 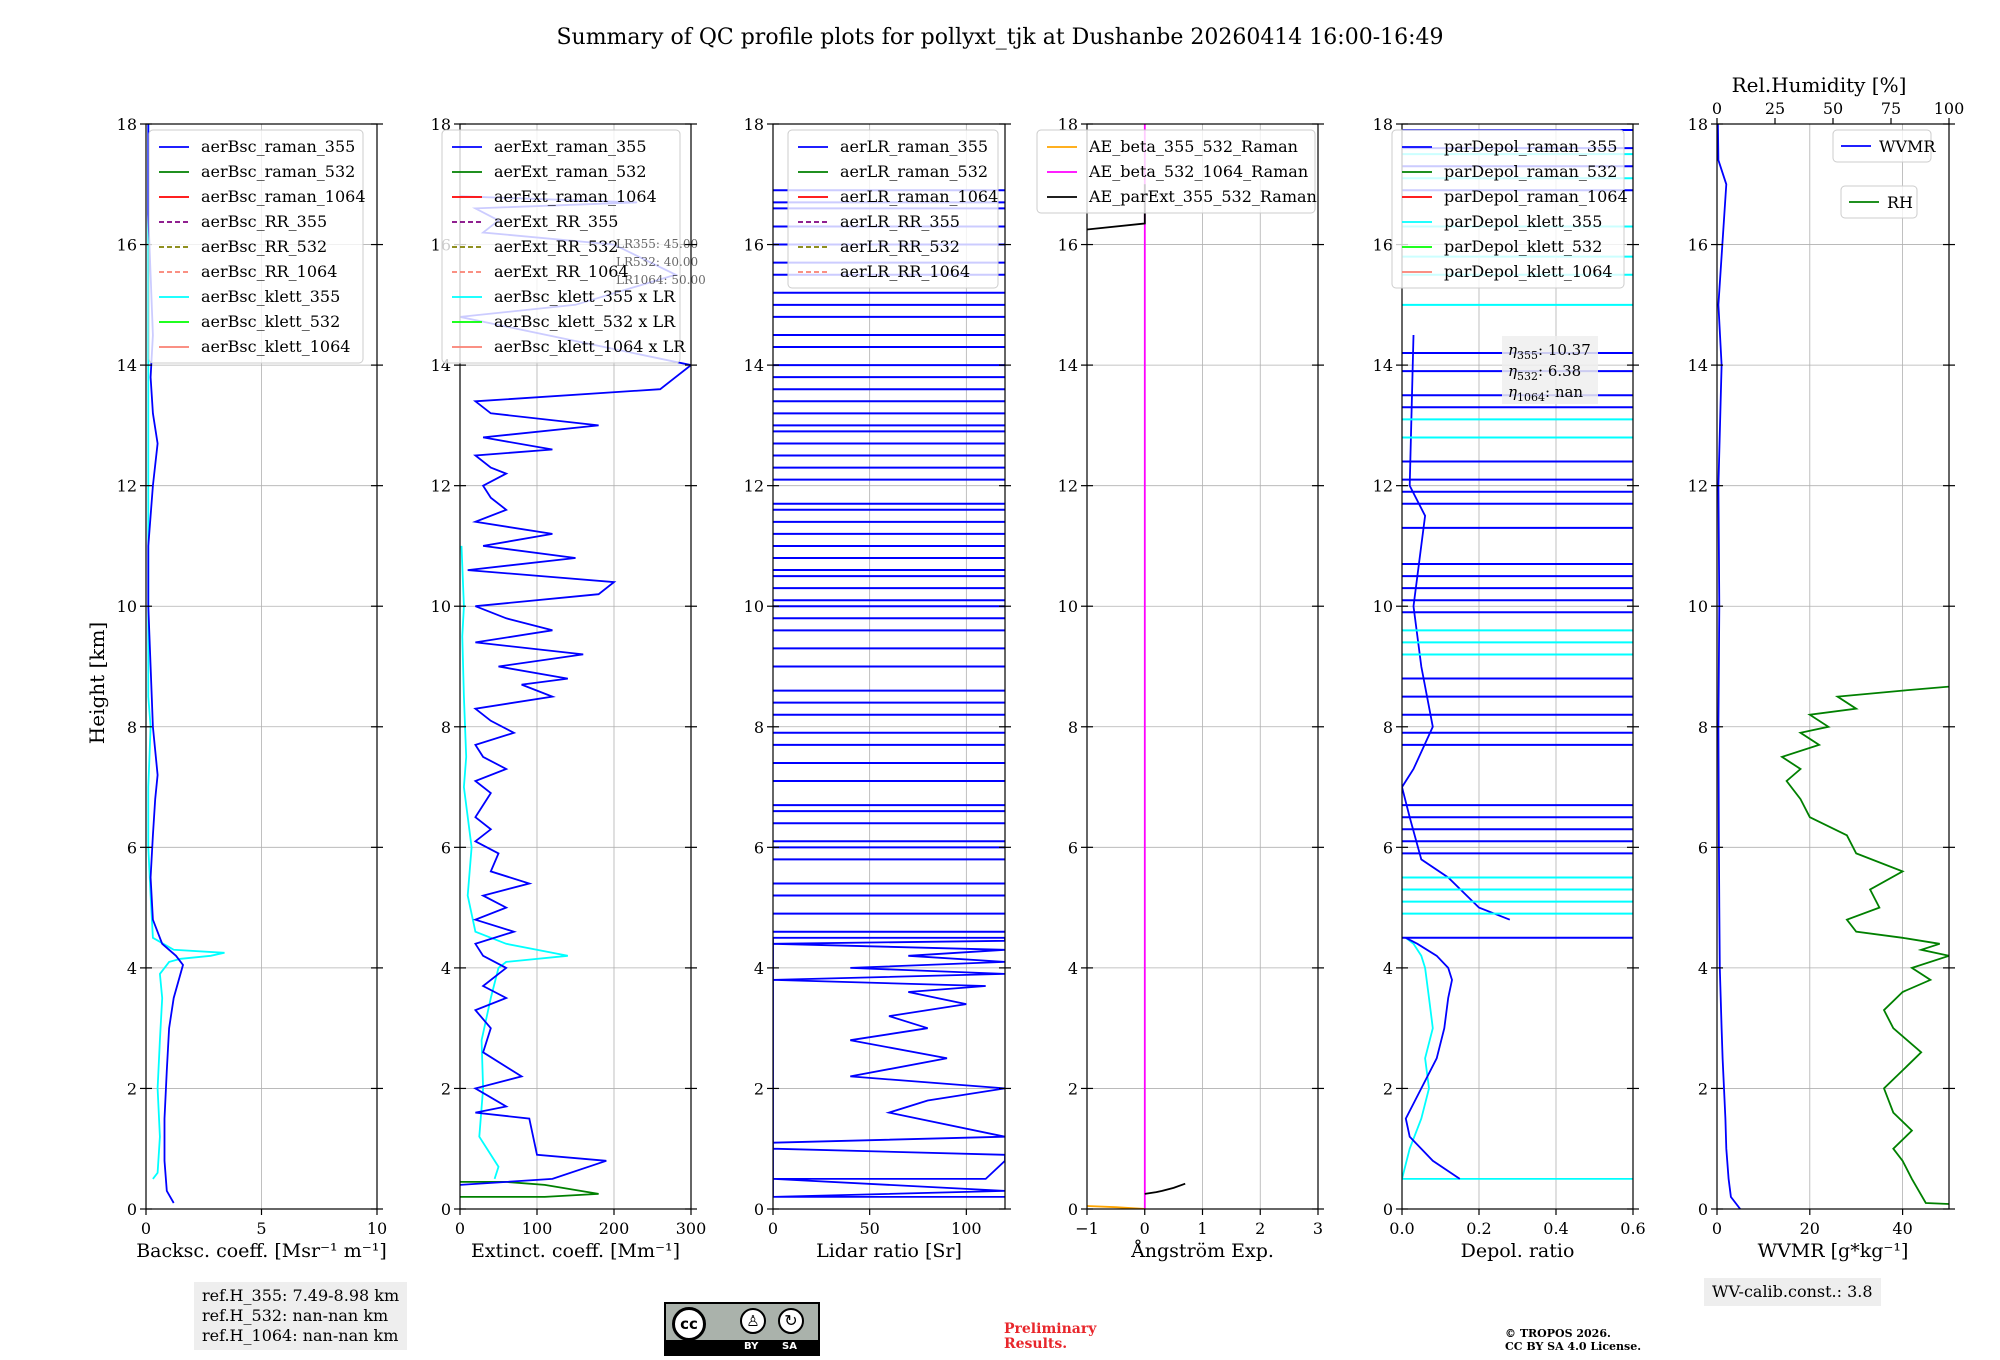 I want to click on x-tick-label: 0.4, so click(x=1555, y=1228).